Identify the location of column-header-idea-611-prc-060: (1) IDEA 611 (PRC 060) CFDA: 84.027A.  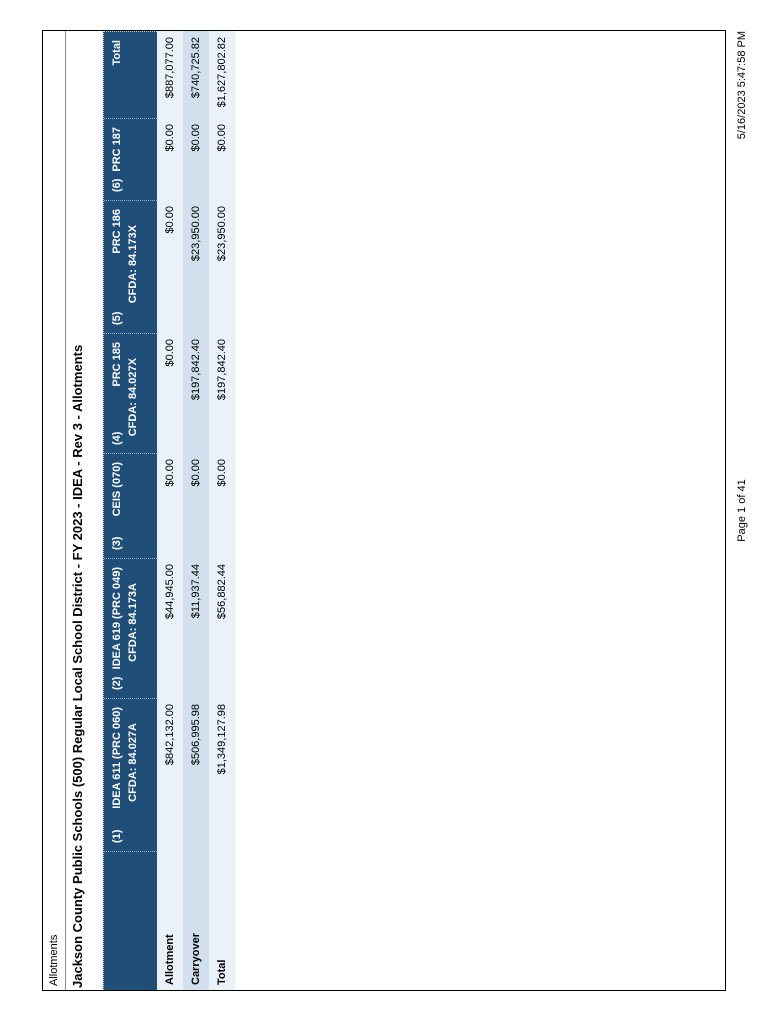
(130, 775).